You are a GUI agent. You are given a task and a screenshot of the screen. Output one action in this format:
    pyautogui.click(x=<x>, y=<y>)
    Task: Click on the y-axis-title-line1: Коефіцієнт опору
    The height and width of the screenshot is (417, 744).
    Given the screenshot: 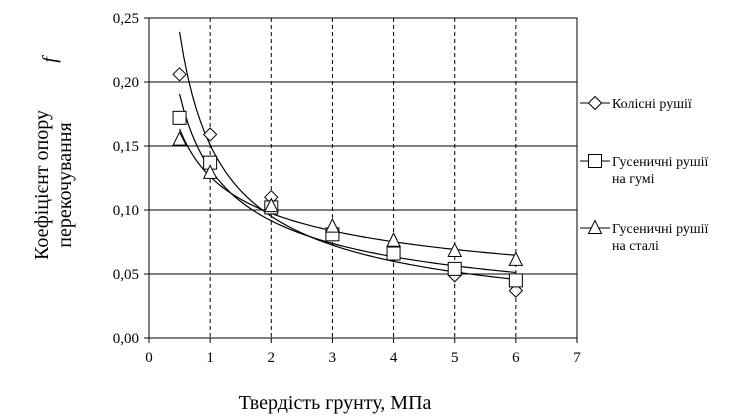 What is the action you would take?
    pyautogui.click(x=42, y=185)
    